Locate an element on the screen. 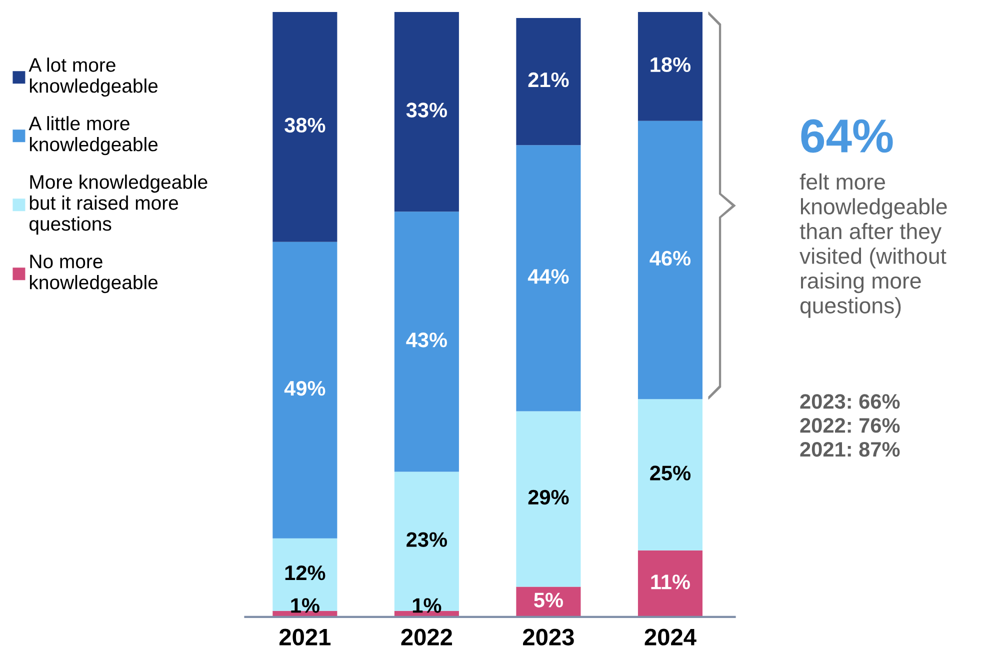  data-label: 23% is located at coordinates (426, 539).